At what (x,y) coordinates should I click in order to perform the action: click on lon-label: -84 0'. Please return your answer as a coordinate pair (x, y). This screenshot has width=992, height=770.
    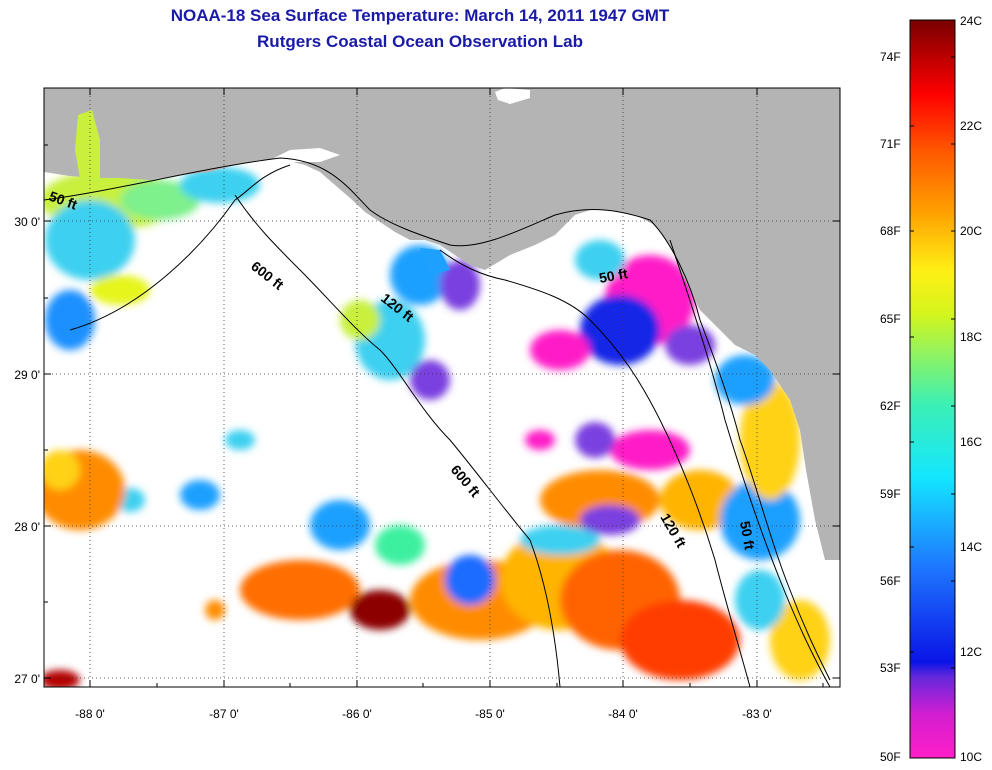
    Looking at the image, I should click on (623, 714).